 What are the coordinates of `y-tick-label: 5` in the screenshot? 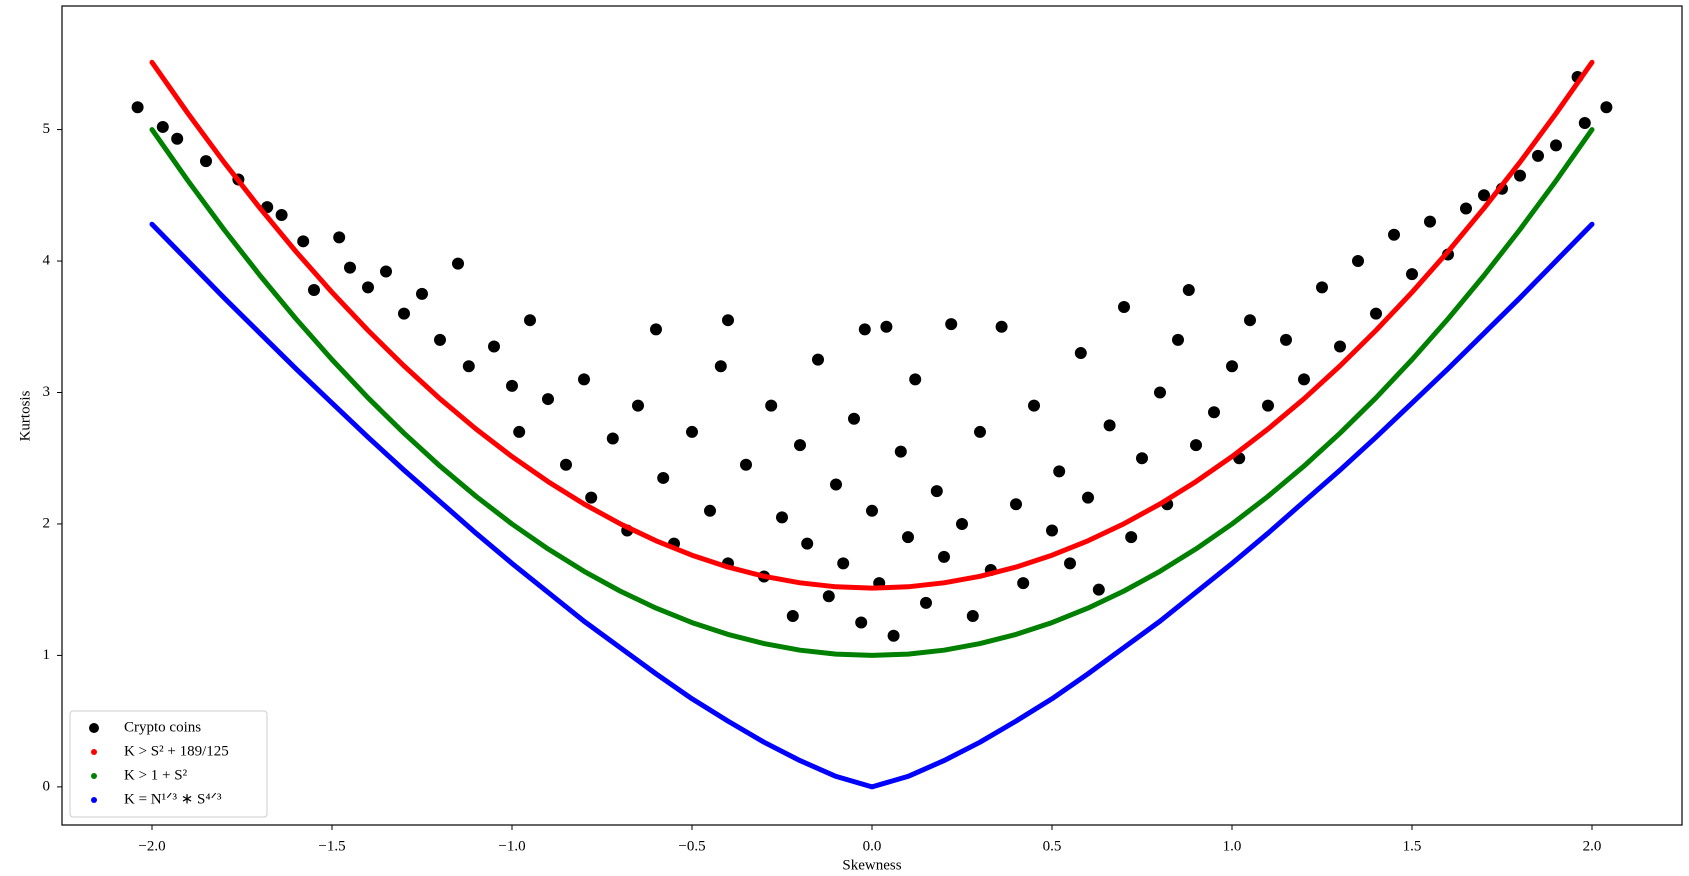 It's located at (47, 129).